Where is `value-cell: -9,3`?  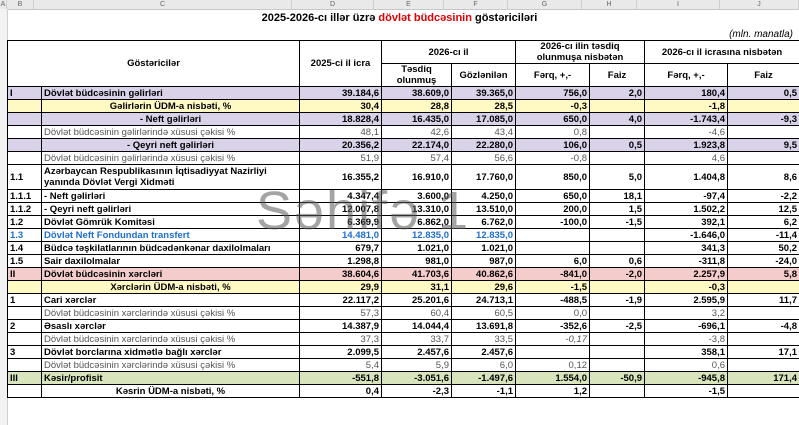
value-cell: -9,3 is located at coordinates (763, 119).